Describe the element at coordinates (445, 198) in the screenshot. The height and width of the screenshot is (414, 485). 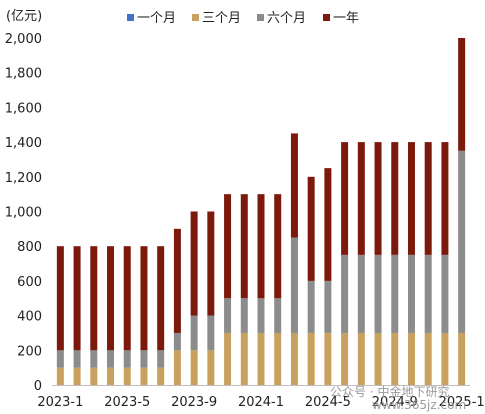
I see `bar-segment-2024-12-一年` at that location.